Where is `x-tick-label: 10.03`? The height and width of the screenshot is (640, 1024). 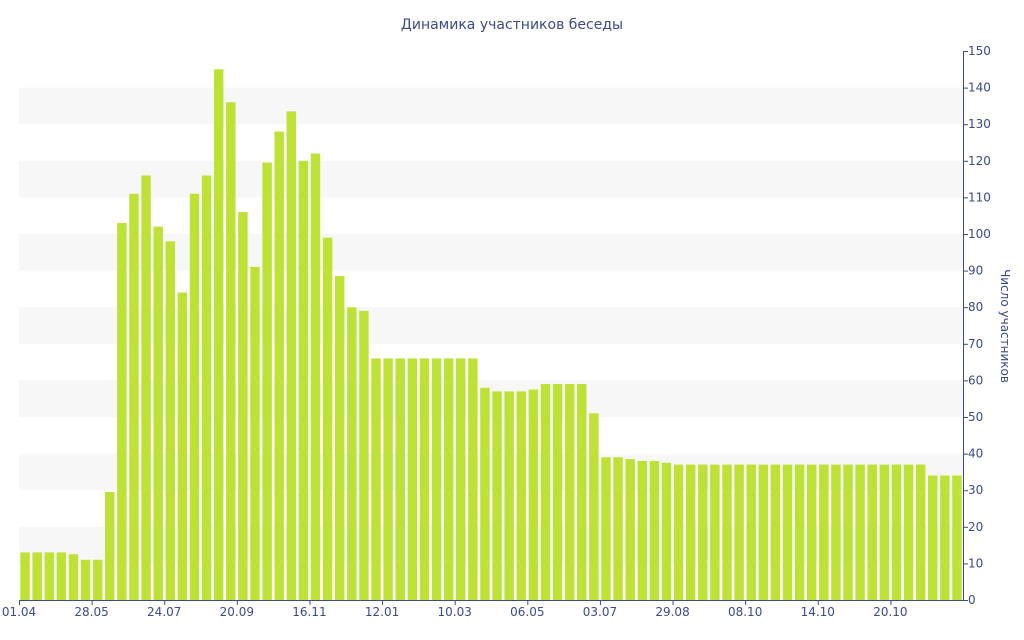
x-tick-label: 10.03 is located at coordinates (455, 612).